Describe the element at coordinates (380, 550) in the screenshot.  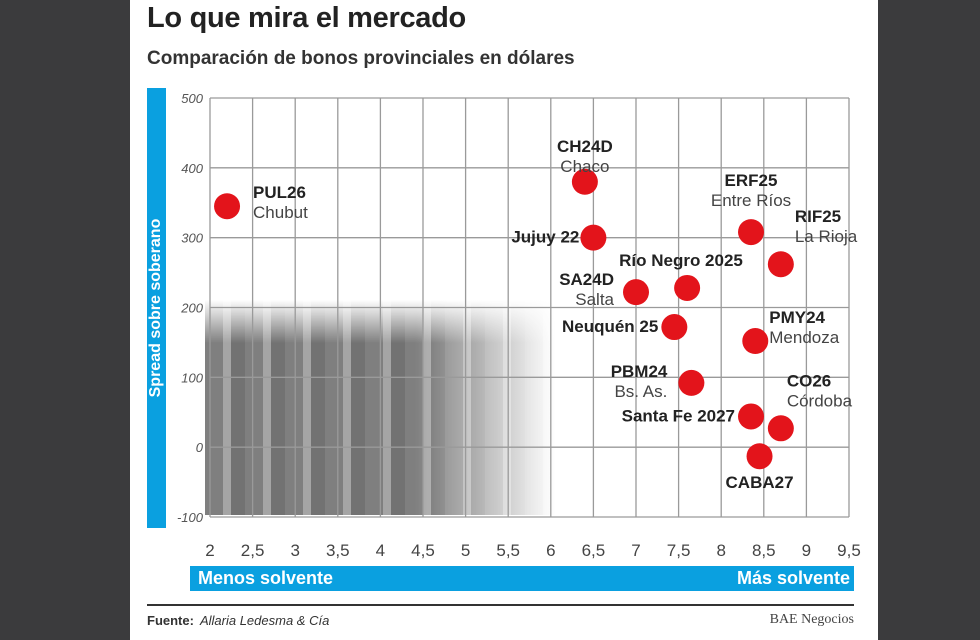
I see `x-tick-label: 4` at that location.